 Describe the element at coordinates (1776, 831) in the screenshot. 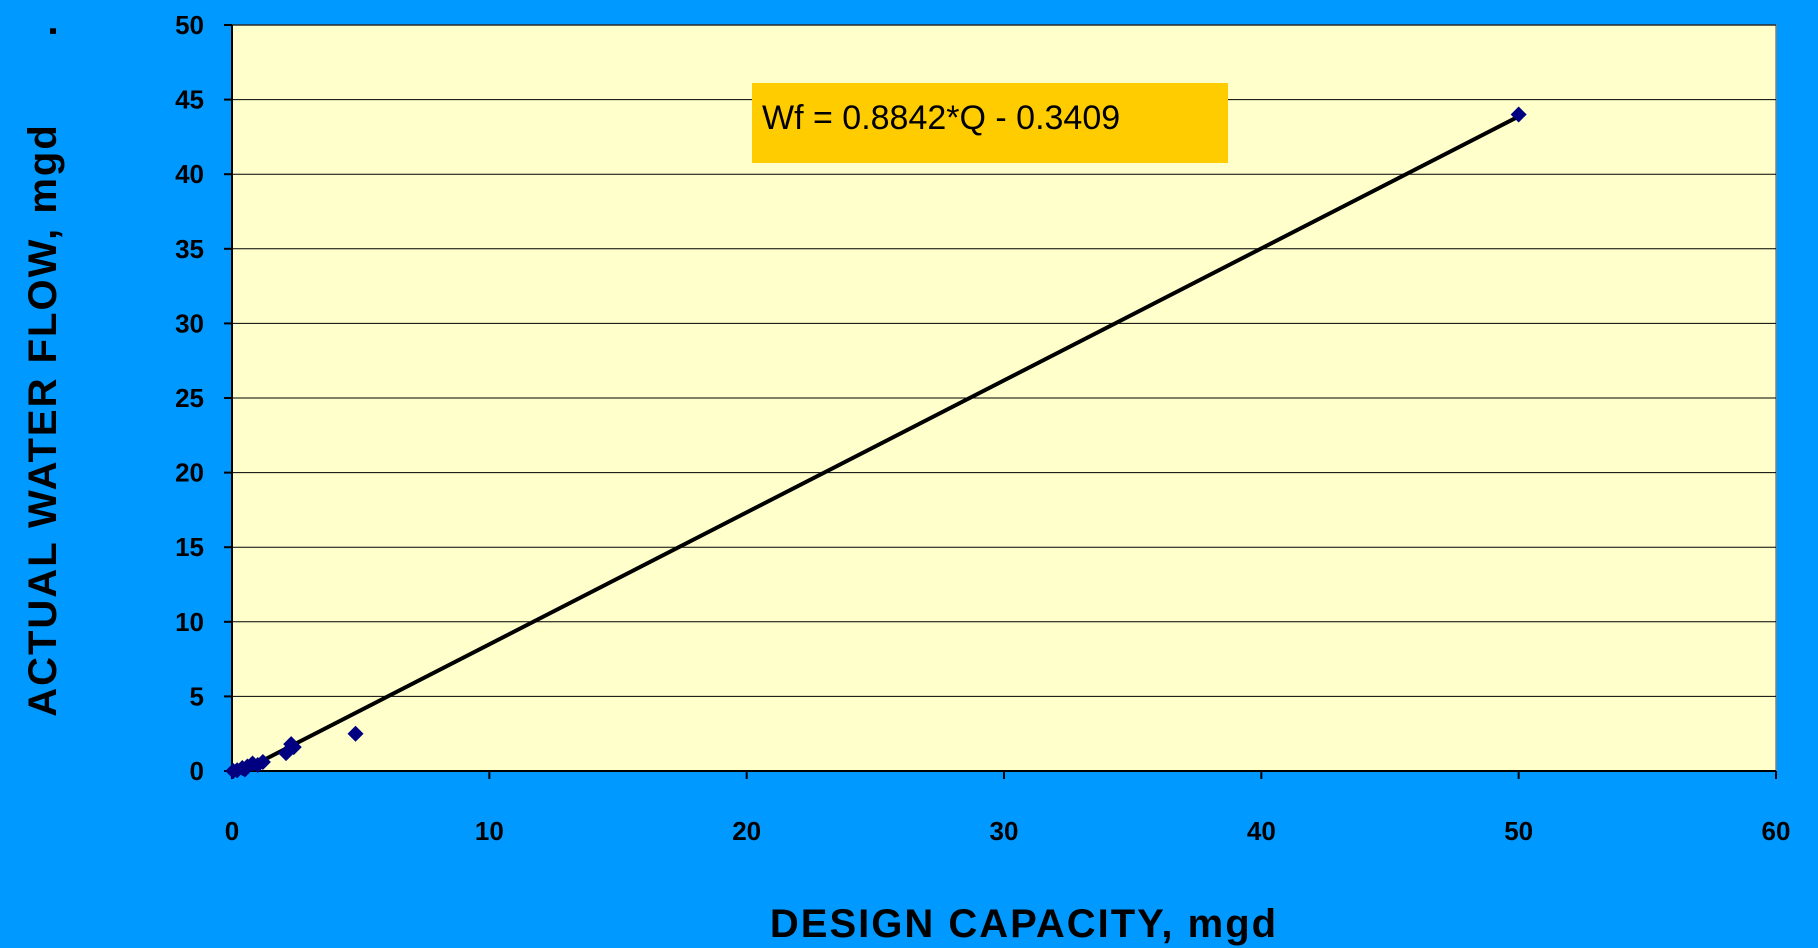

I see `x-tick-label-60: 60` at that location.